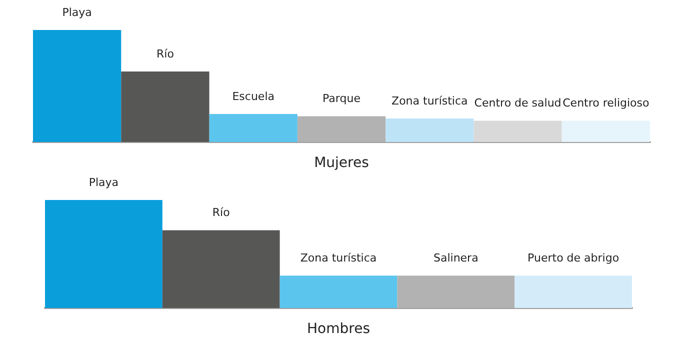 This screenshot has width=677, height=341. Describe the element at coordinates (253, 96) in the screenshot. I see `x-tick-label: Escuela` at that location.